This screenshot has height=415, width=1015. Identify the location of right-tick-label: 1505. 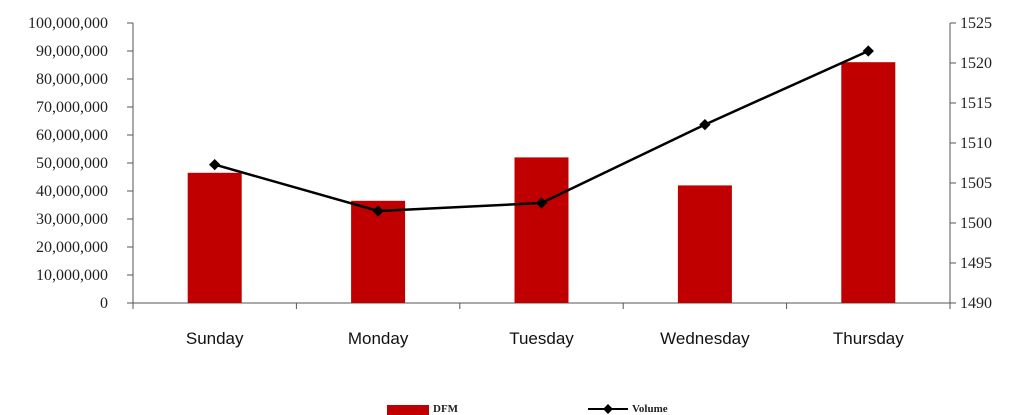
(976, 183).